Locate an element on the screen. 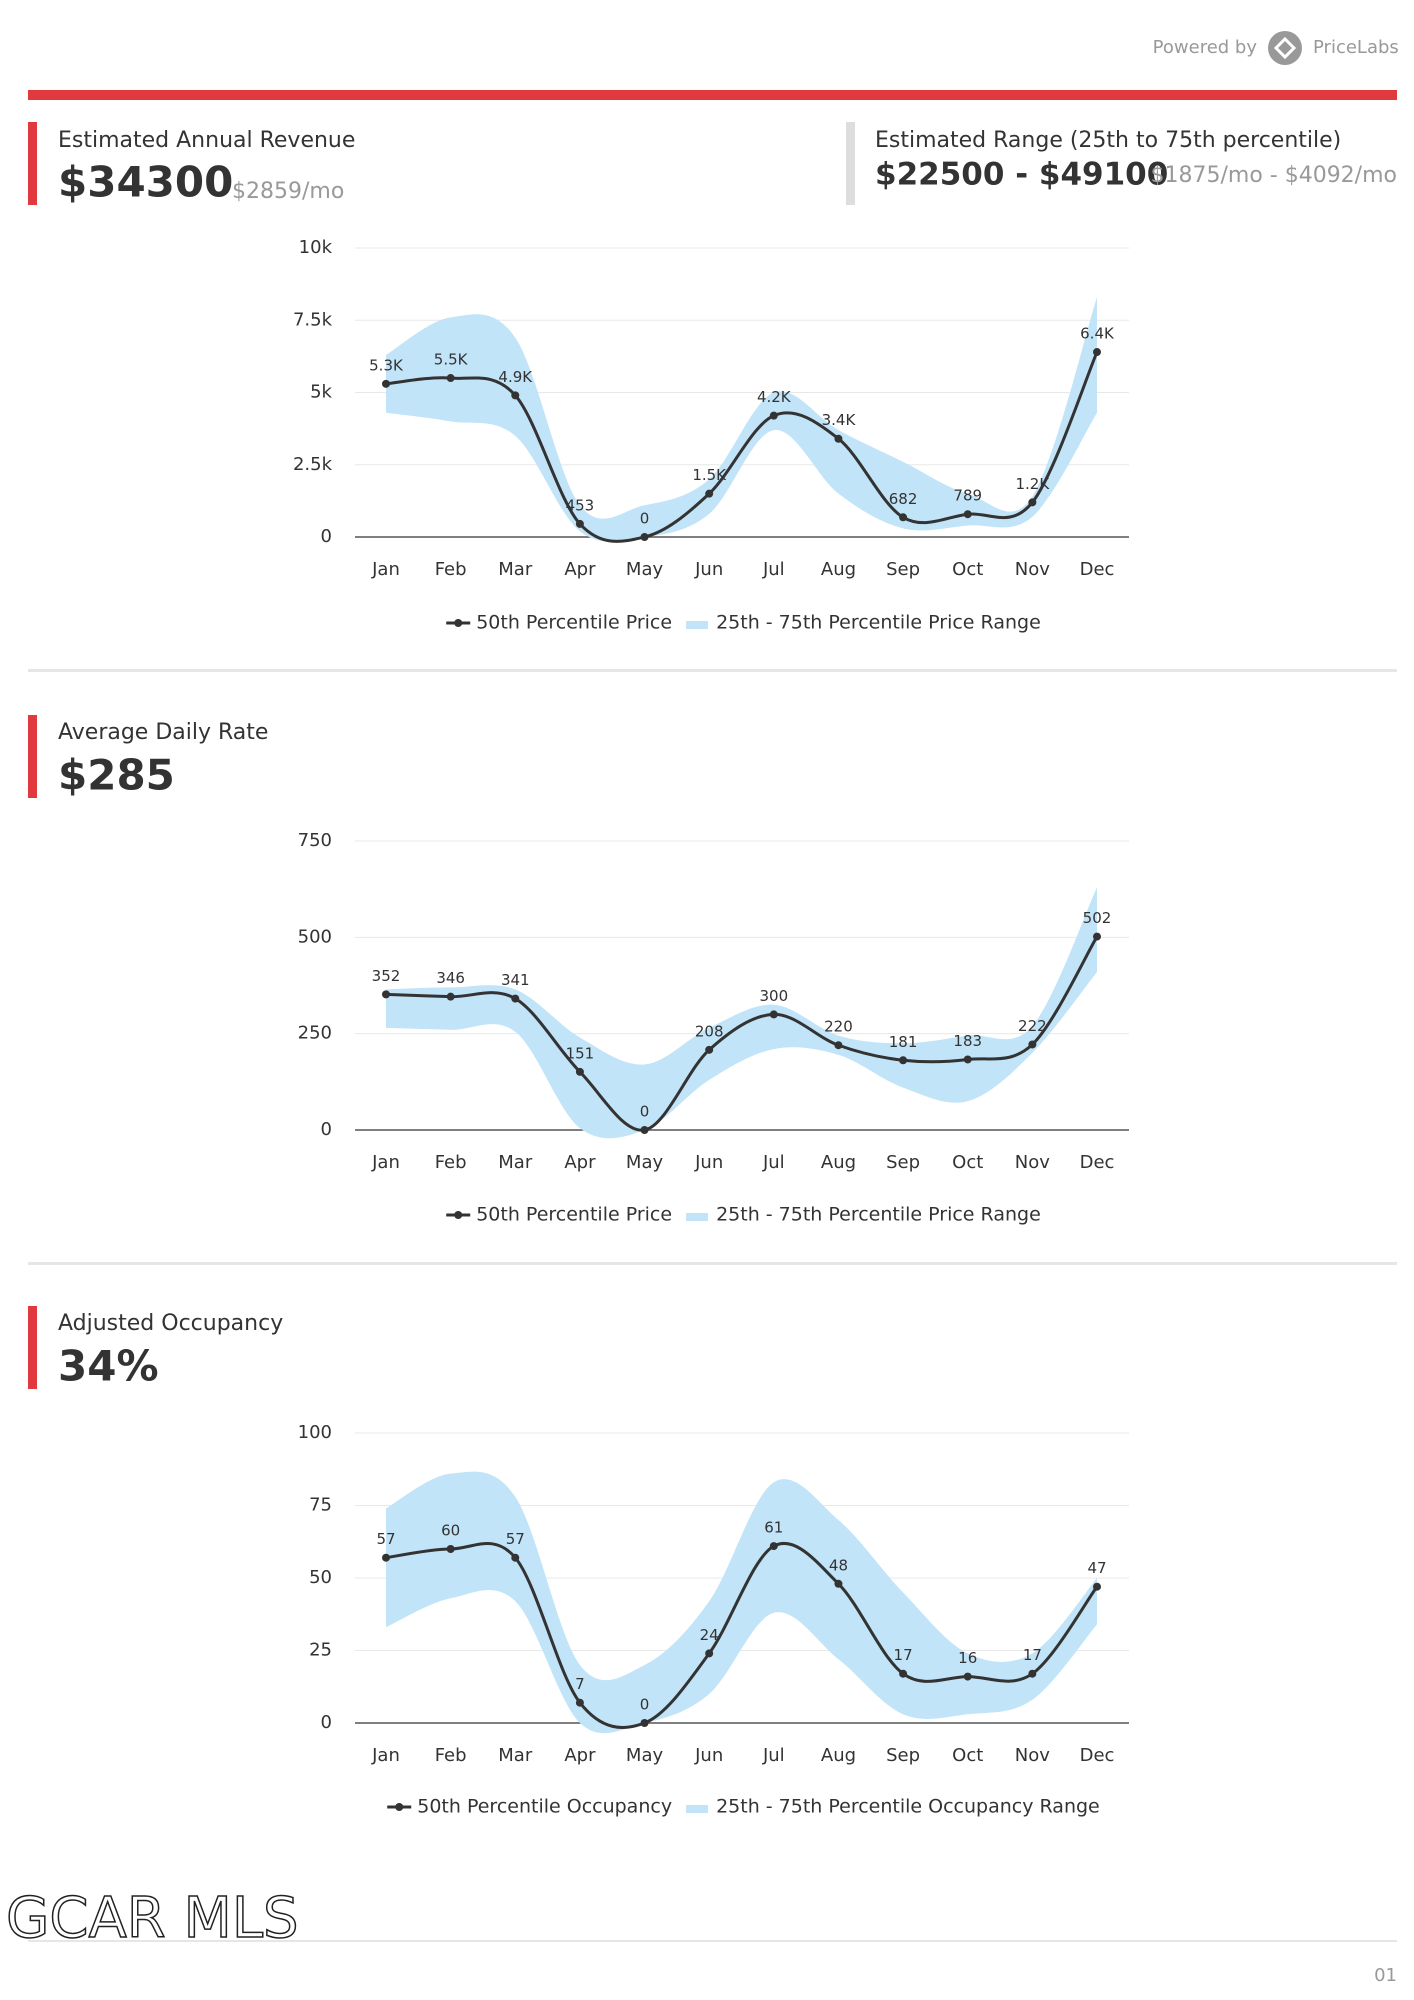 The height and width of the screenshot is (2000, 1414). x-tick-label: Jul is located at coordinates (773, 1755).